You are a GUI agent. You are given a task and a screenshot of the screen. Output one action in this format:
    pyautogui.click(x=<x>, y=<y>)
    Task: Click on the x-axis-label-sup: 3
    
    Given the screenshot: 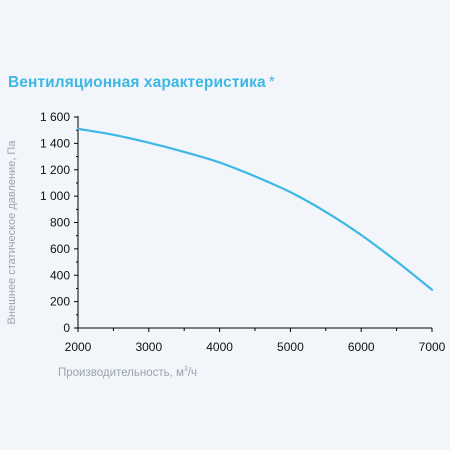 What is the action you would take?
    pyautogui.click(x=185, y=369)
    